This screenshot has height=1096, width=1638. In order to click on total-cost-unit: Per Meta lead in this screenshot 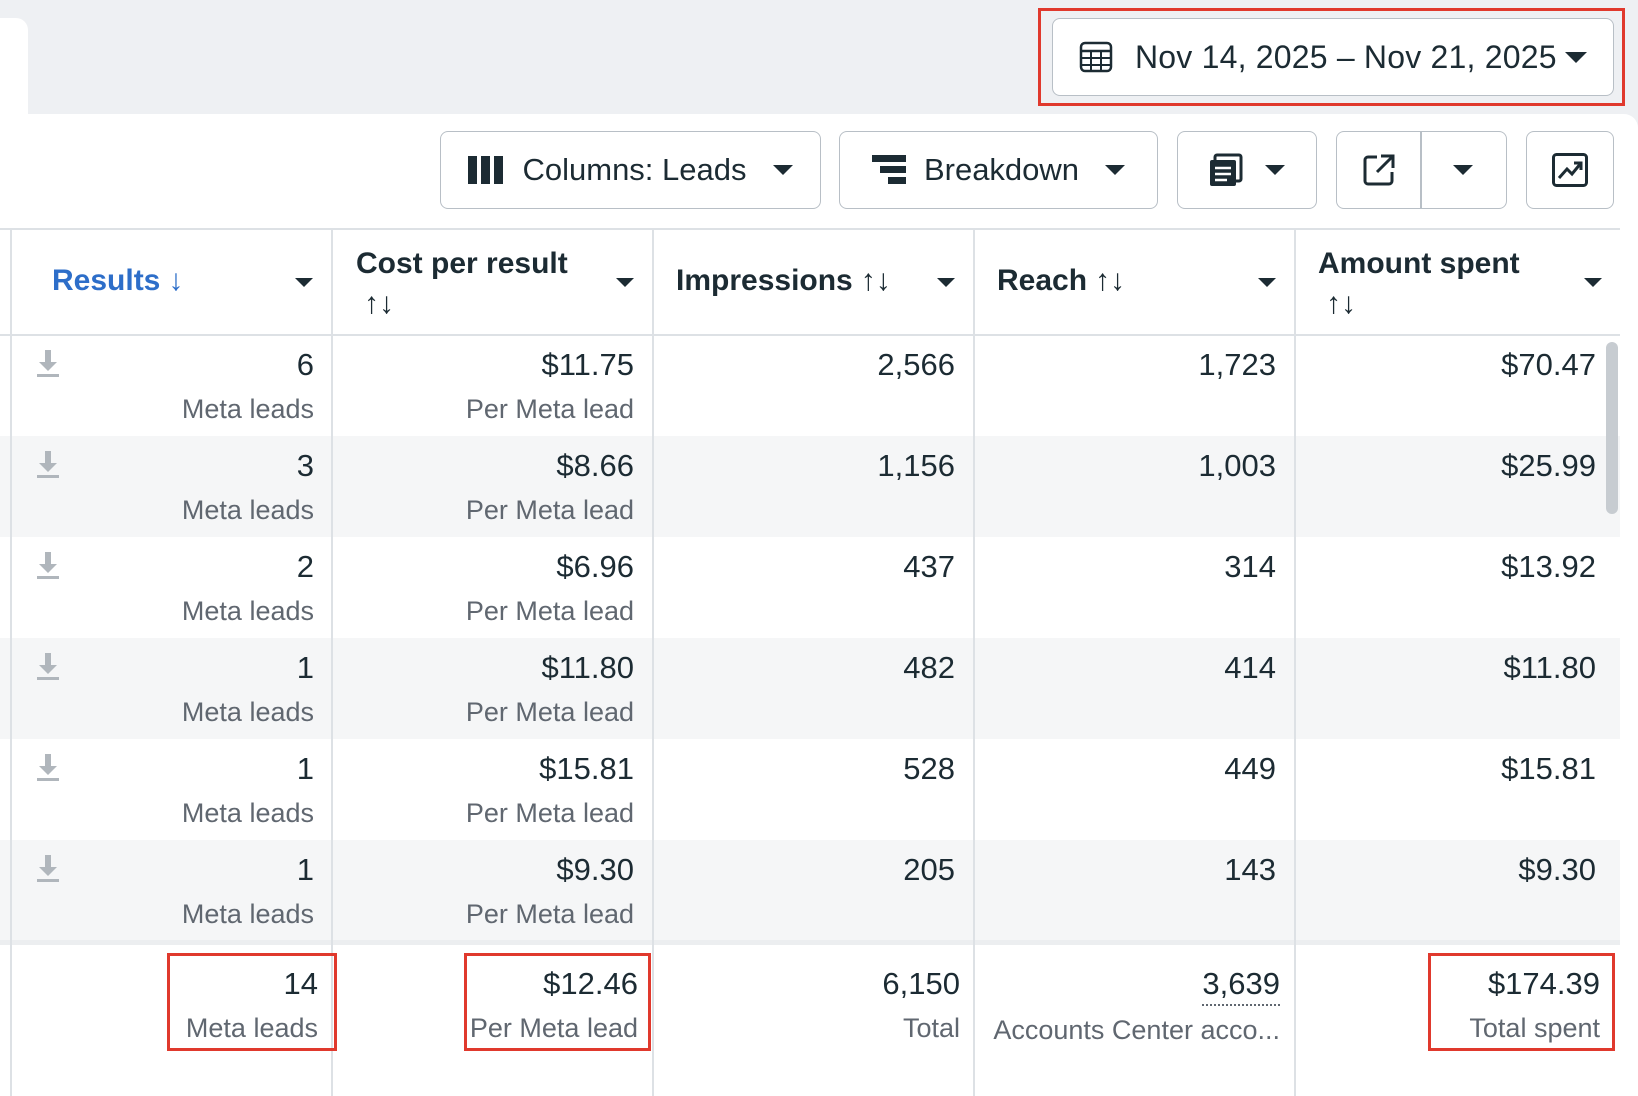, I will do `click(553, 1028)`.